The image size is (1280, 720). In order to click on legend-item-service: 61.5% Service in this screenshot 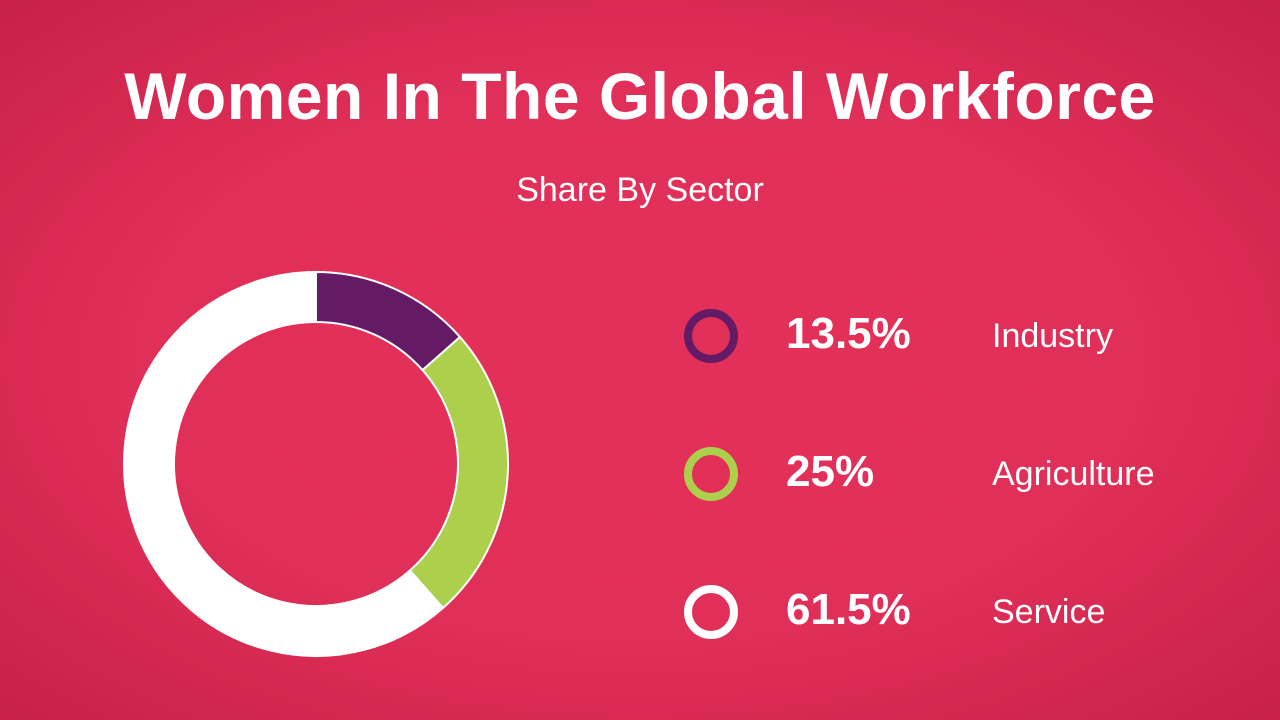, I will do `click(964, 612)`.